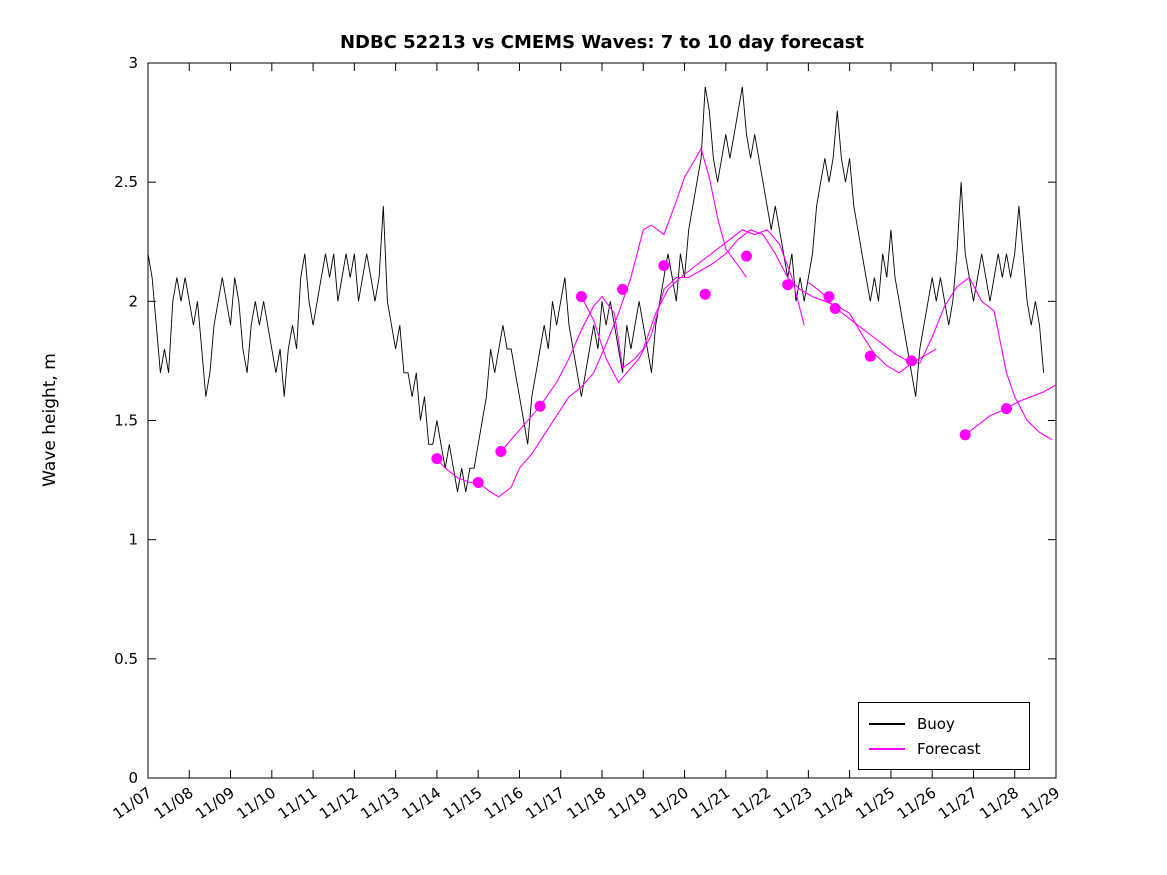 The width and height of the screenshot is (1167, 875). What do you see at coordinates (875, 804) in the screenshot?
I see `x-tick-label: 11/25` at bounding box center [875, 804].